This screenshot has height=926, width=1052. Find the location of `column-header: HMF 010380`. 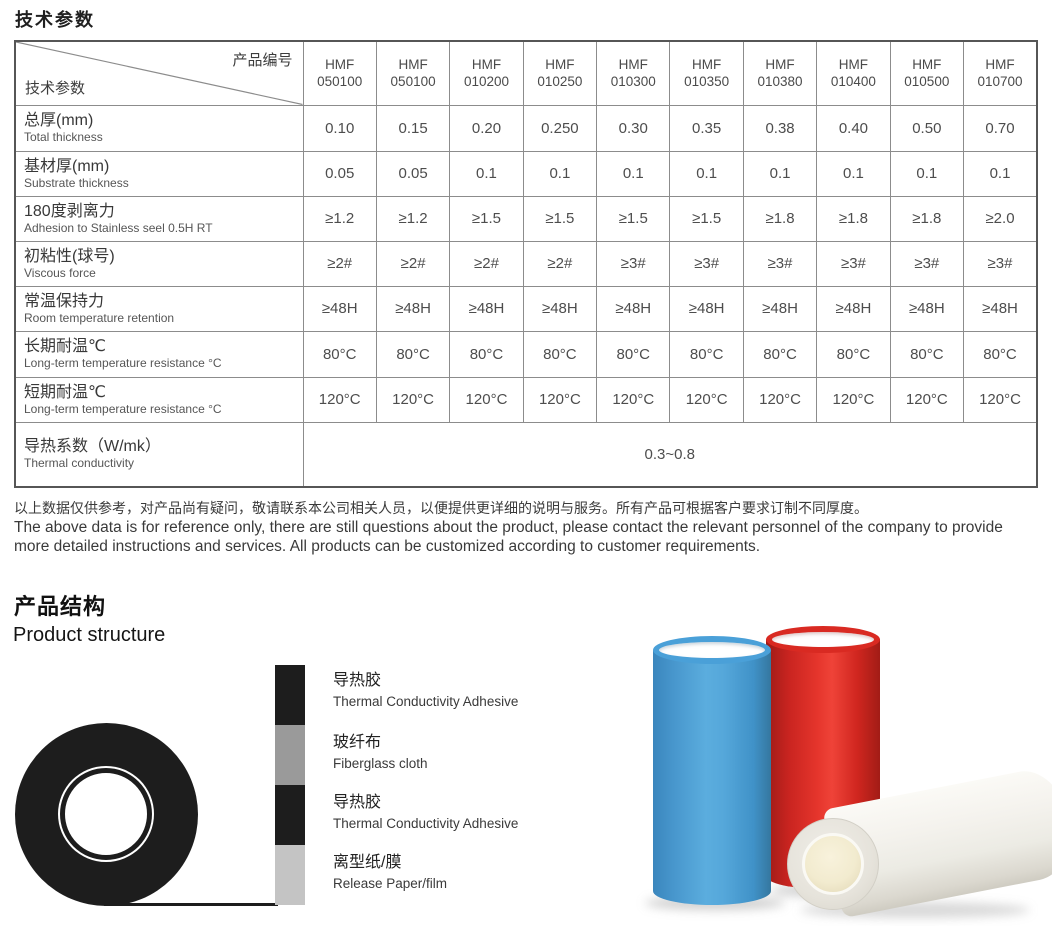

column-header: HMF 010380 is located at coordinates (780, 73).